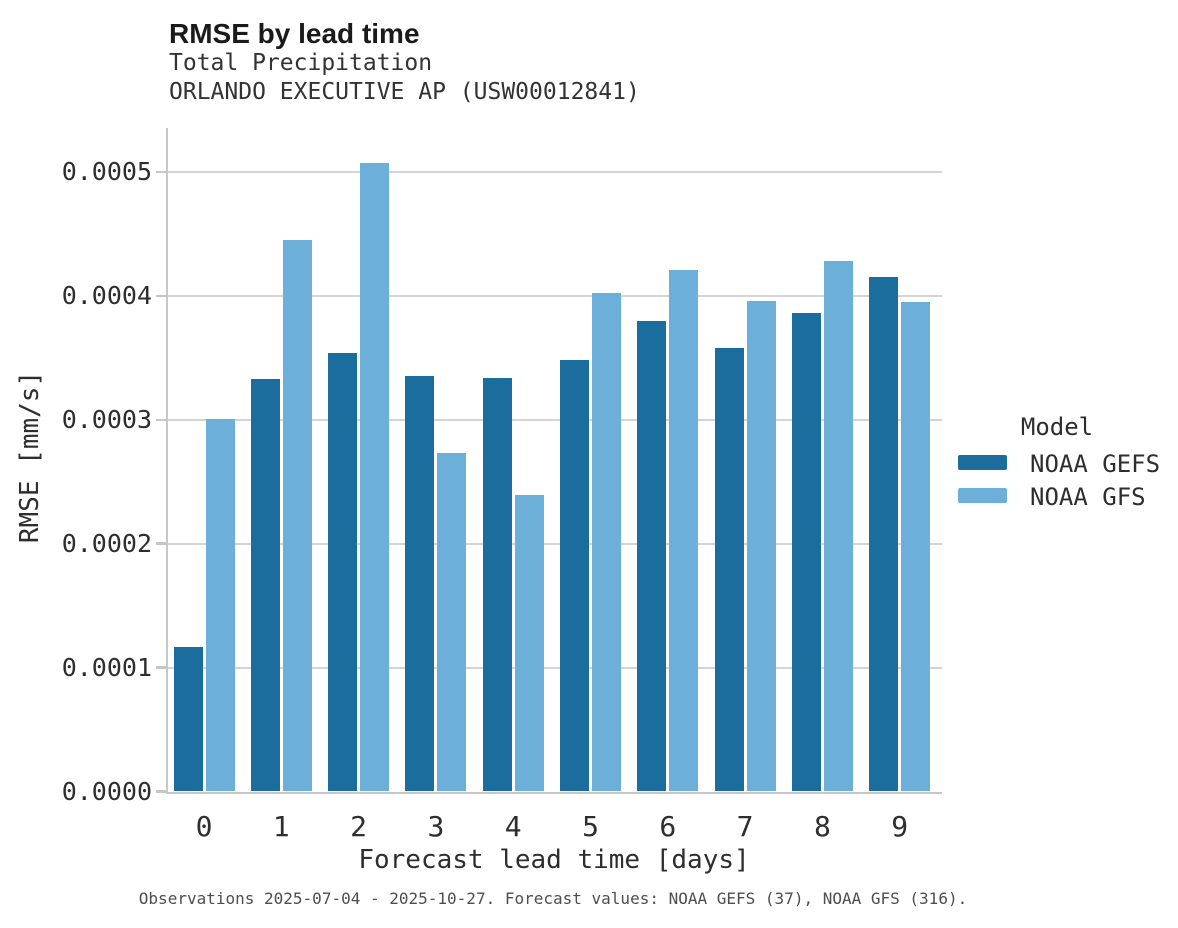  Describe the element at coordinates (404, 92) in the screenshot. I see `chart-subtitle-station: ORLANDO EXECUTIVE AP (USW00012841)` at that location.